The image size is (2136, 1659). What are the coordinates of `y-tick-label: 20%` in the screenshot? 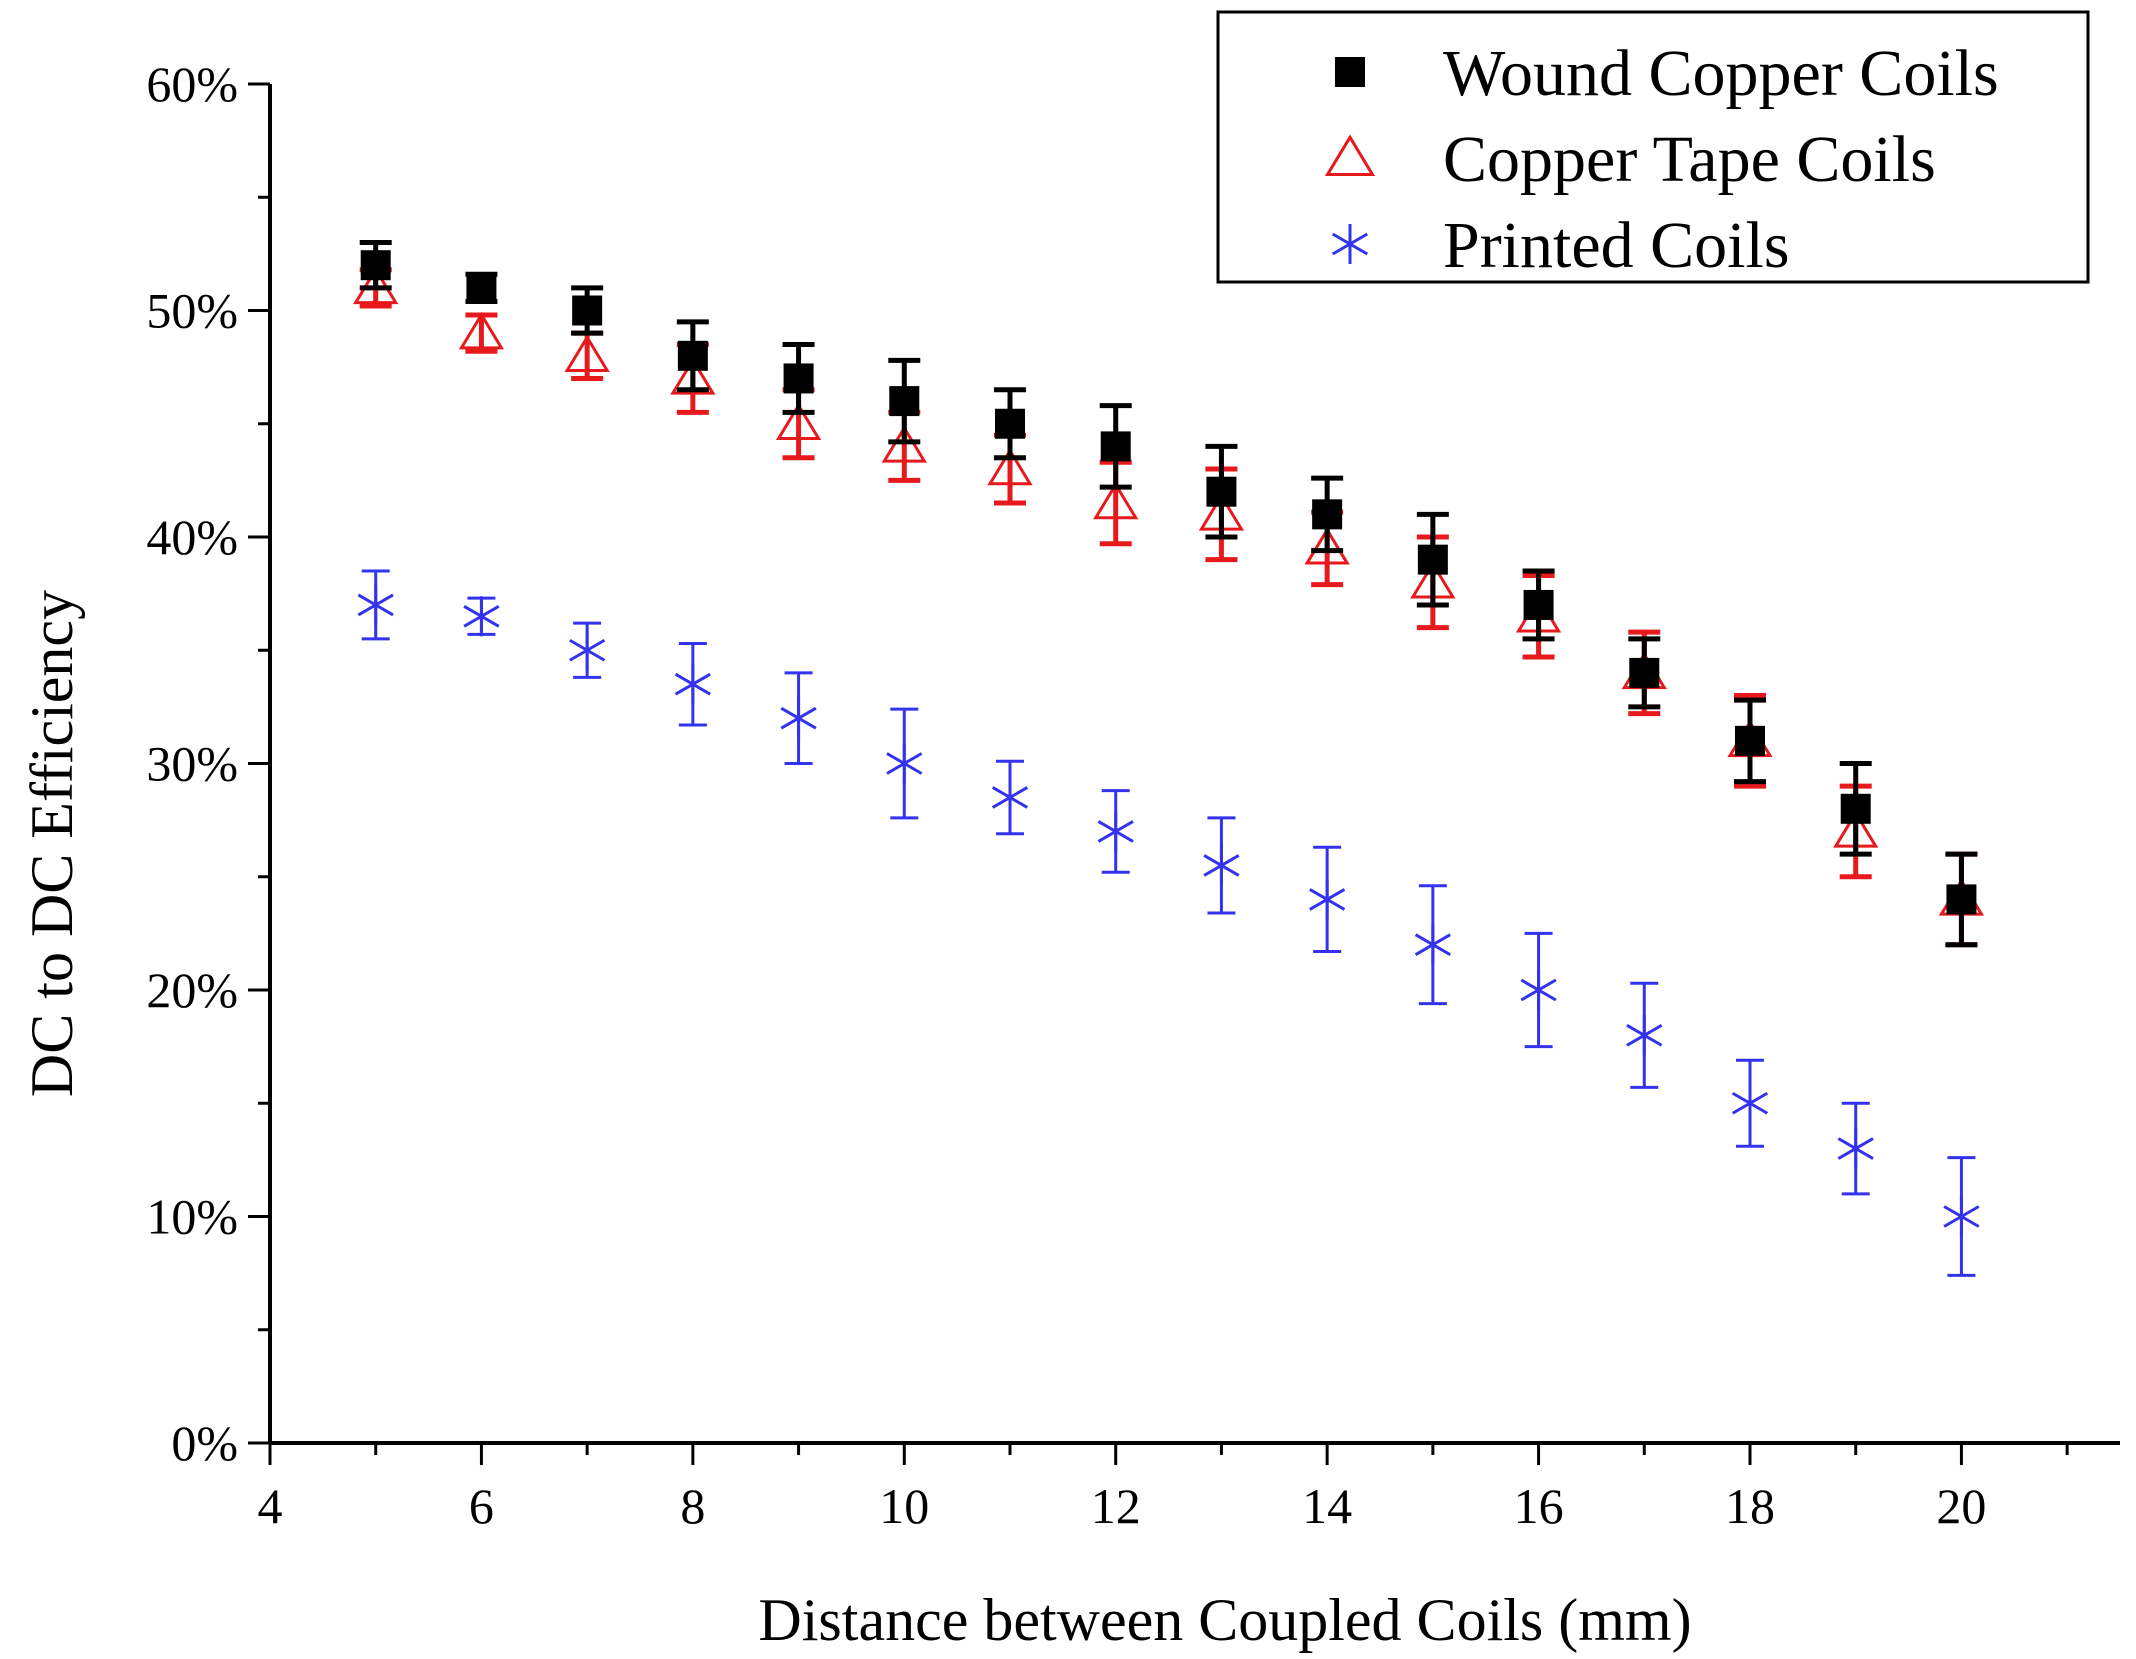 It's located at (192, 990).